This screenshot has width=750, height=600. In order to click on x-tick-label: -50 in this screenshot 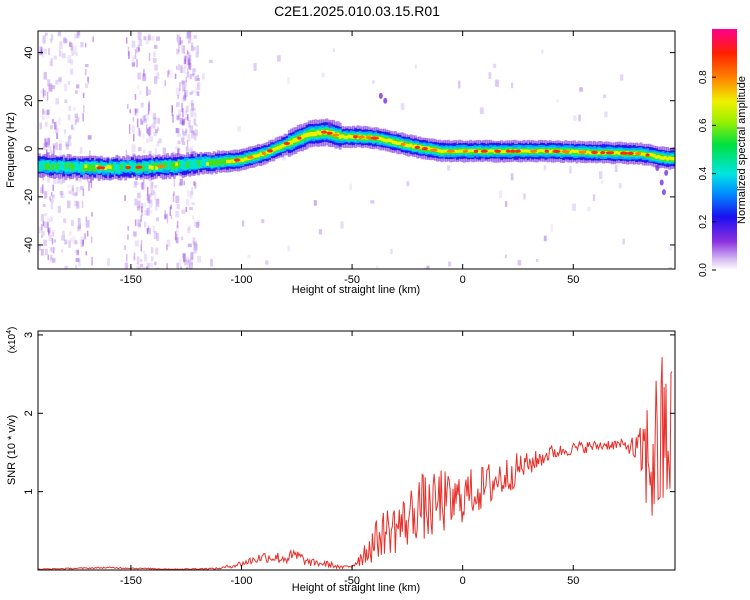, I will do `click(352, 280)`.